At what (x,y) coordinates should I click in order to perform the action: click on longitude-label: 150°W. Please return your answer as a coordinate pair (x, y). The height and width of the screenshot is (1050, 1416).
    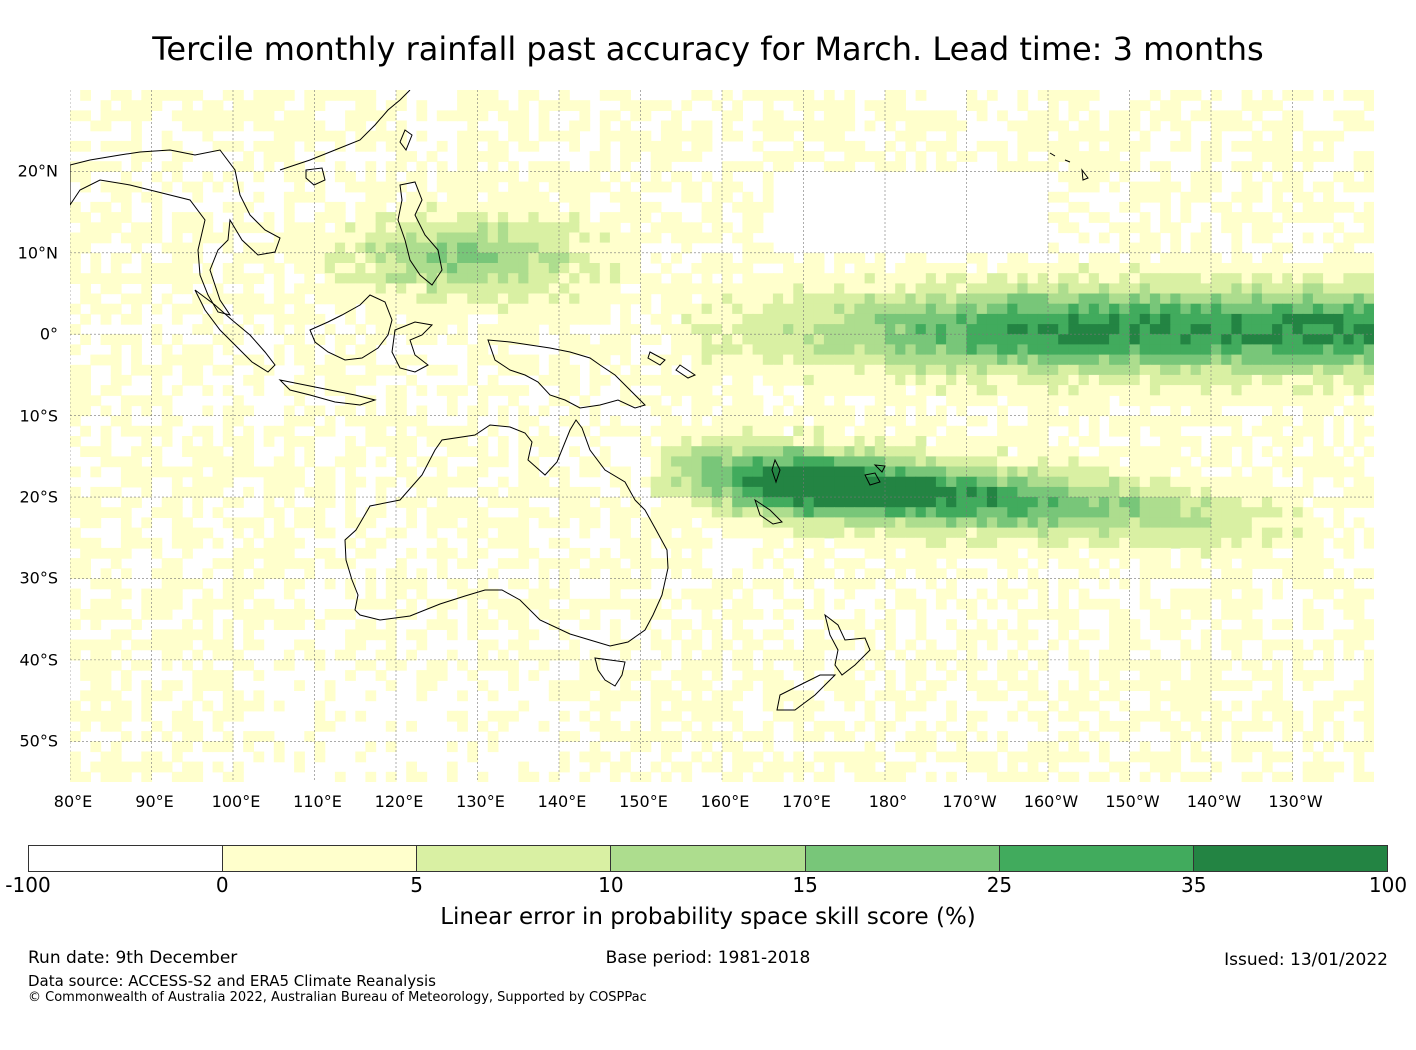
    Looking at the image, I should click on (1132, 801).